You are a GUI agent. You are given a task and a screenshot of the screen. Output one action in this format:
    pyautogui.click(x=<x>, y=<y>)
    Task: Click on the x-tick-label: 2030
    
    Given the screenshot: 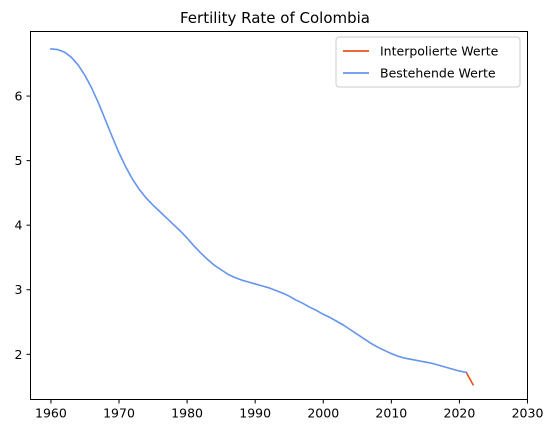 What is the action you would take?
    pyautogui.click(x=528, y=413)
    